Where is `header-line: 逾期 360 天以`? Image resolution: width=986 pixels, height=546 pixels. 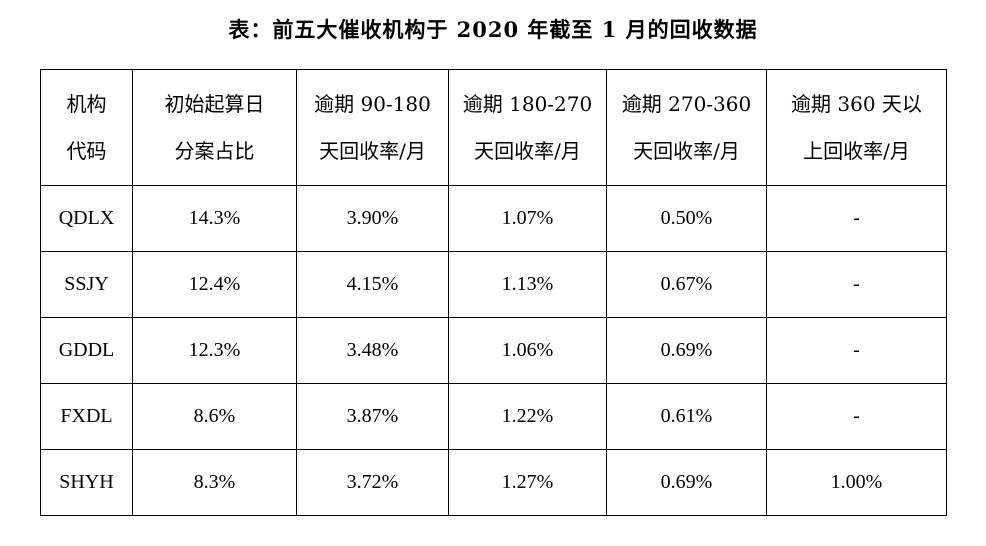 header-line: 逾期 360 天以 is located at coordinates (856, 103).